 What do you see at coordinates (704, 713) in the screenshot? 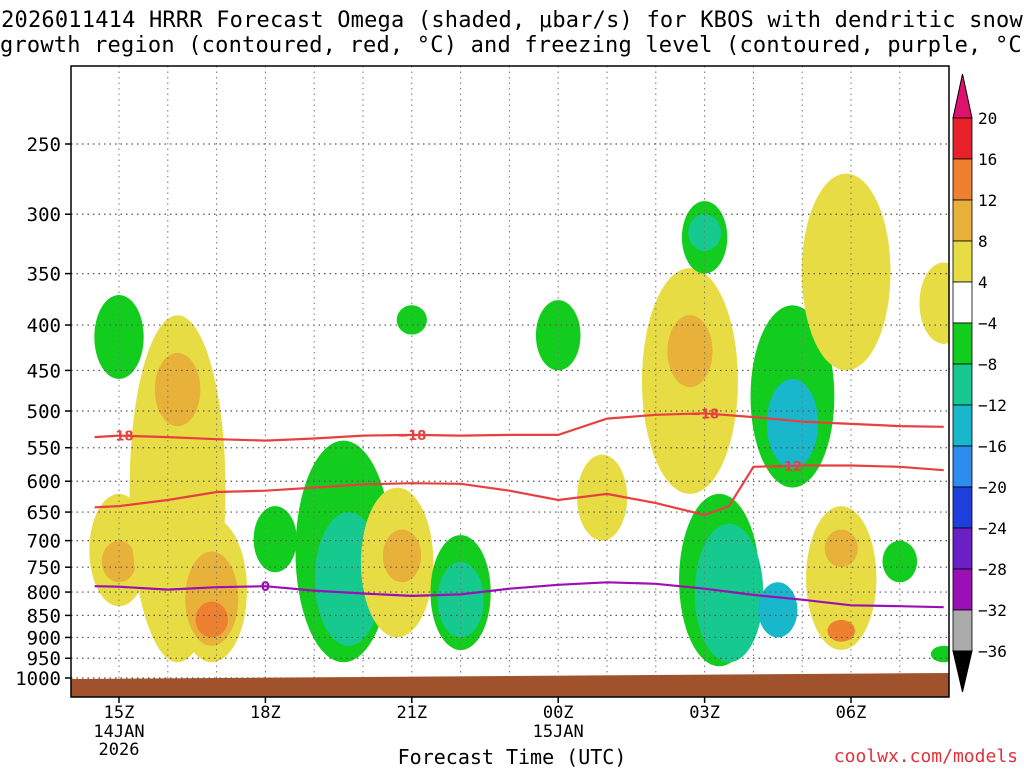
I see `x-tick-label-03Z: 03Z` at bounding box center [704, 713].